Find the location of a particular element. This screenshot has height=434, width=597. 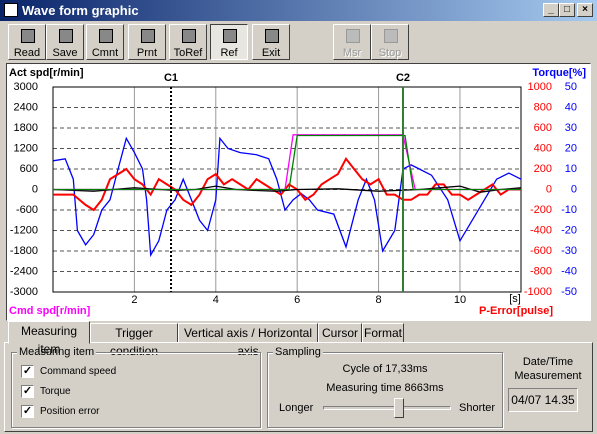

checkbox-label: Position error is located at coordinates (70, 411).